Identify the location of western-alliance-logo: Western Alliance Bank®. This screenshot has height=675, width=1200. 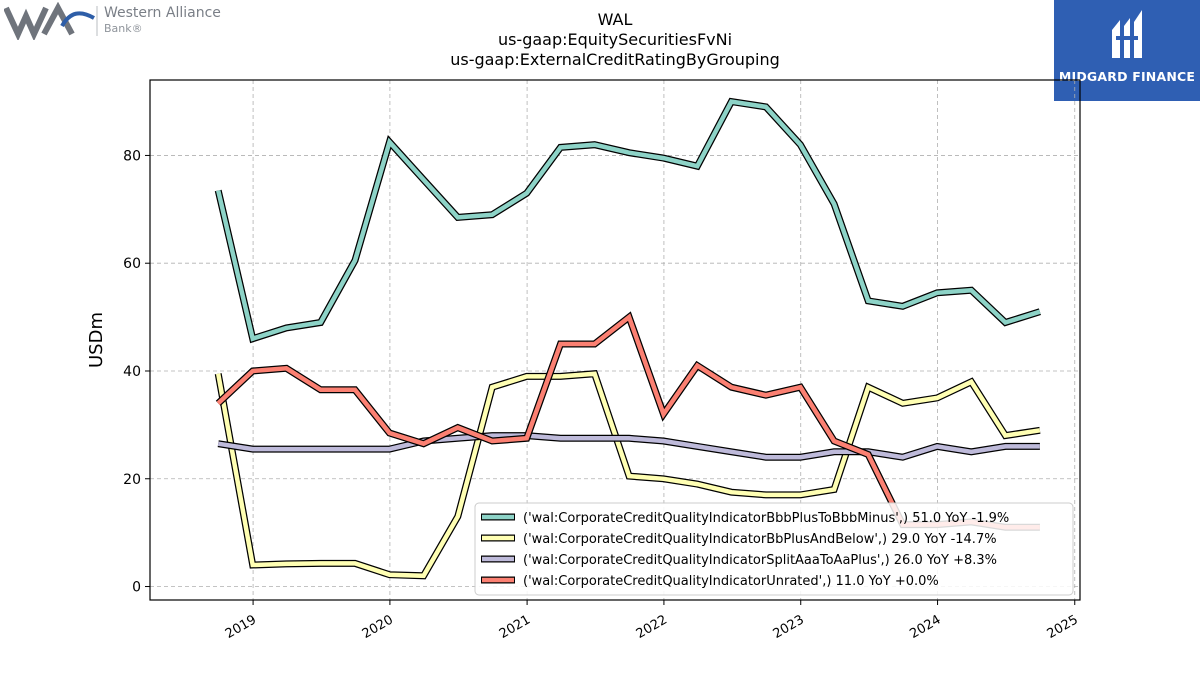
(113, 21).